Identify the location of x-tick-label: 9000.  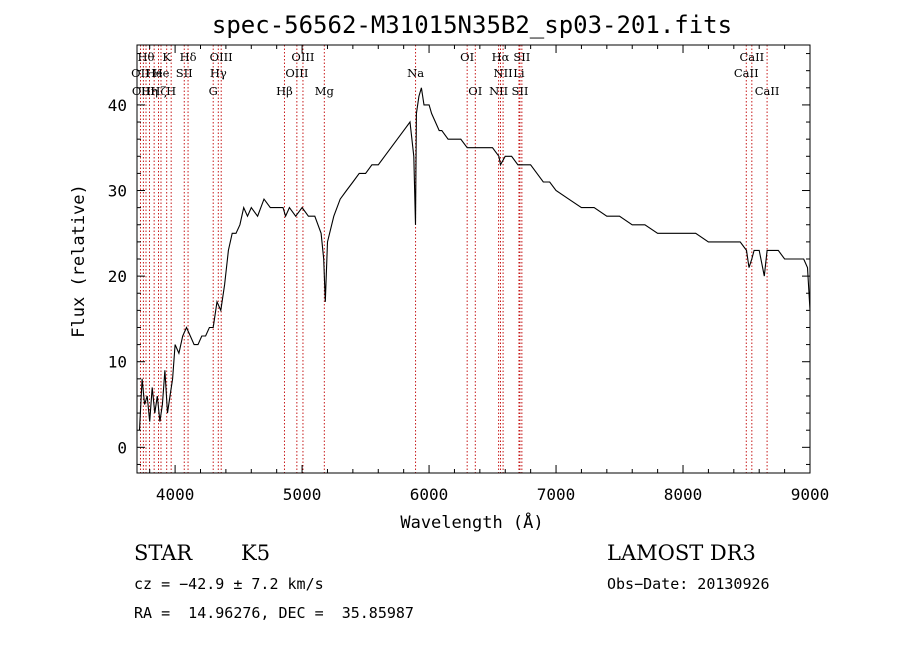
(810, 494).